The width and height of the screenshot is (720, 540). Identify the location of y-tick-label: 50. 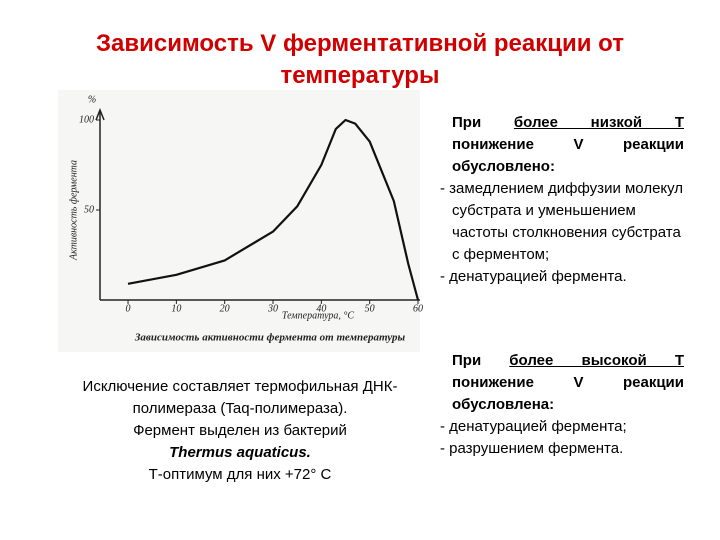
(89, 209).